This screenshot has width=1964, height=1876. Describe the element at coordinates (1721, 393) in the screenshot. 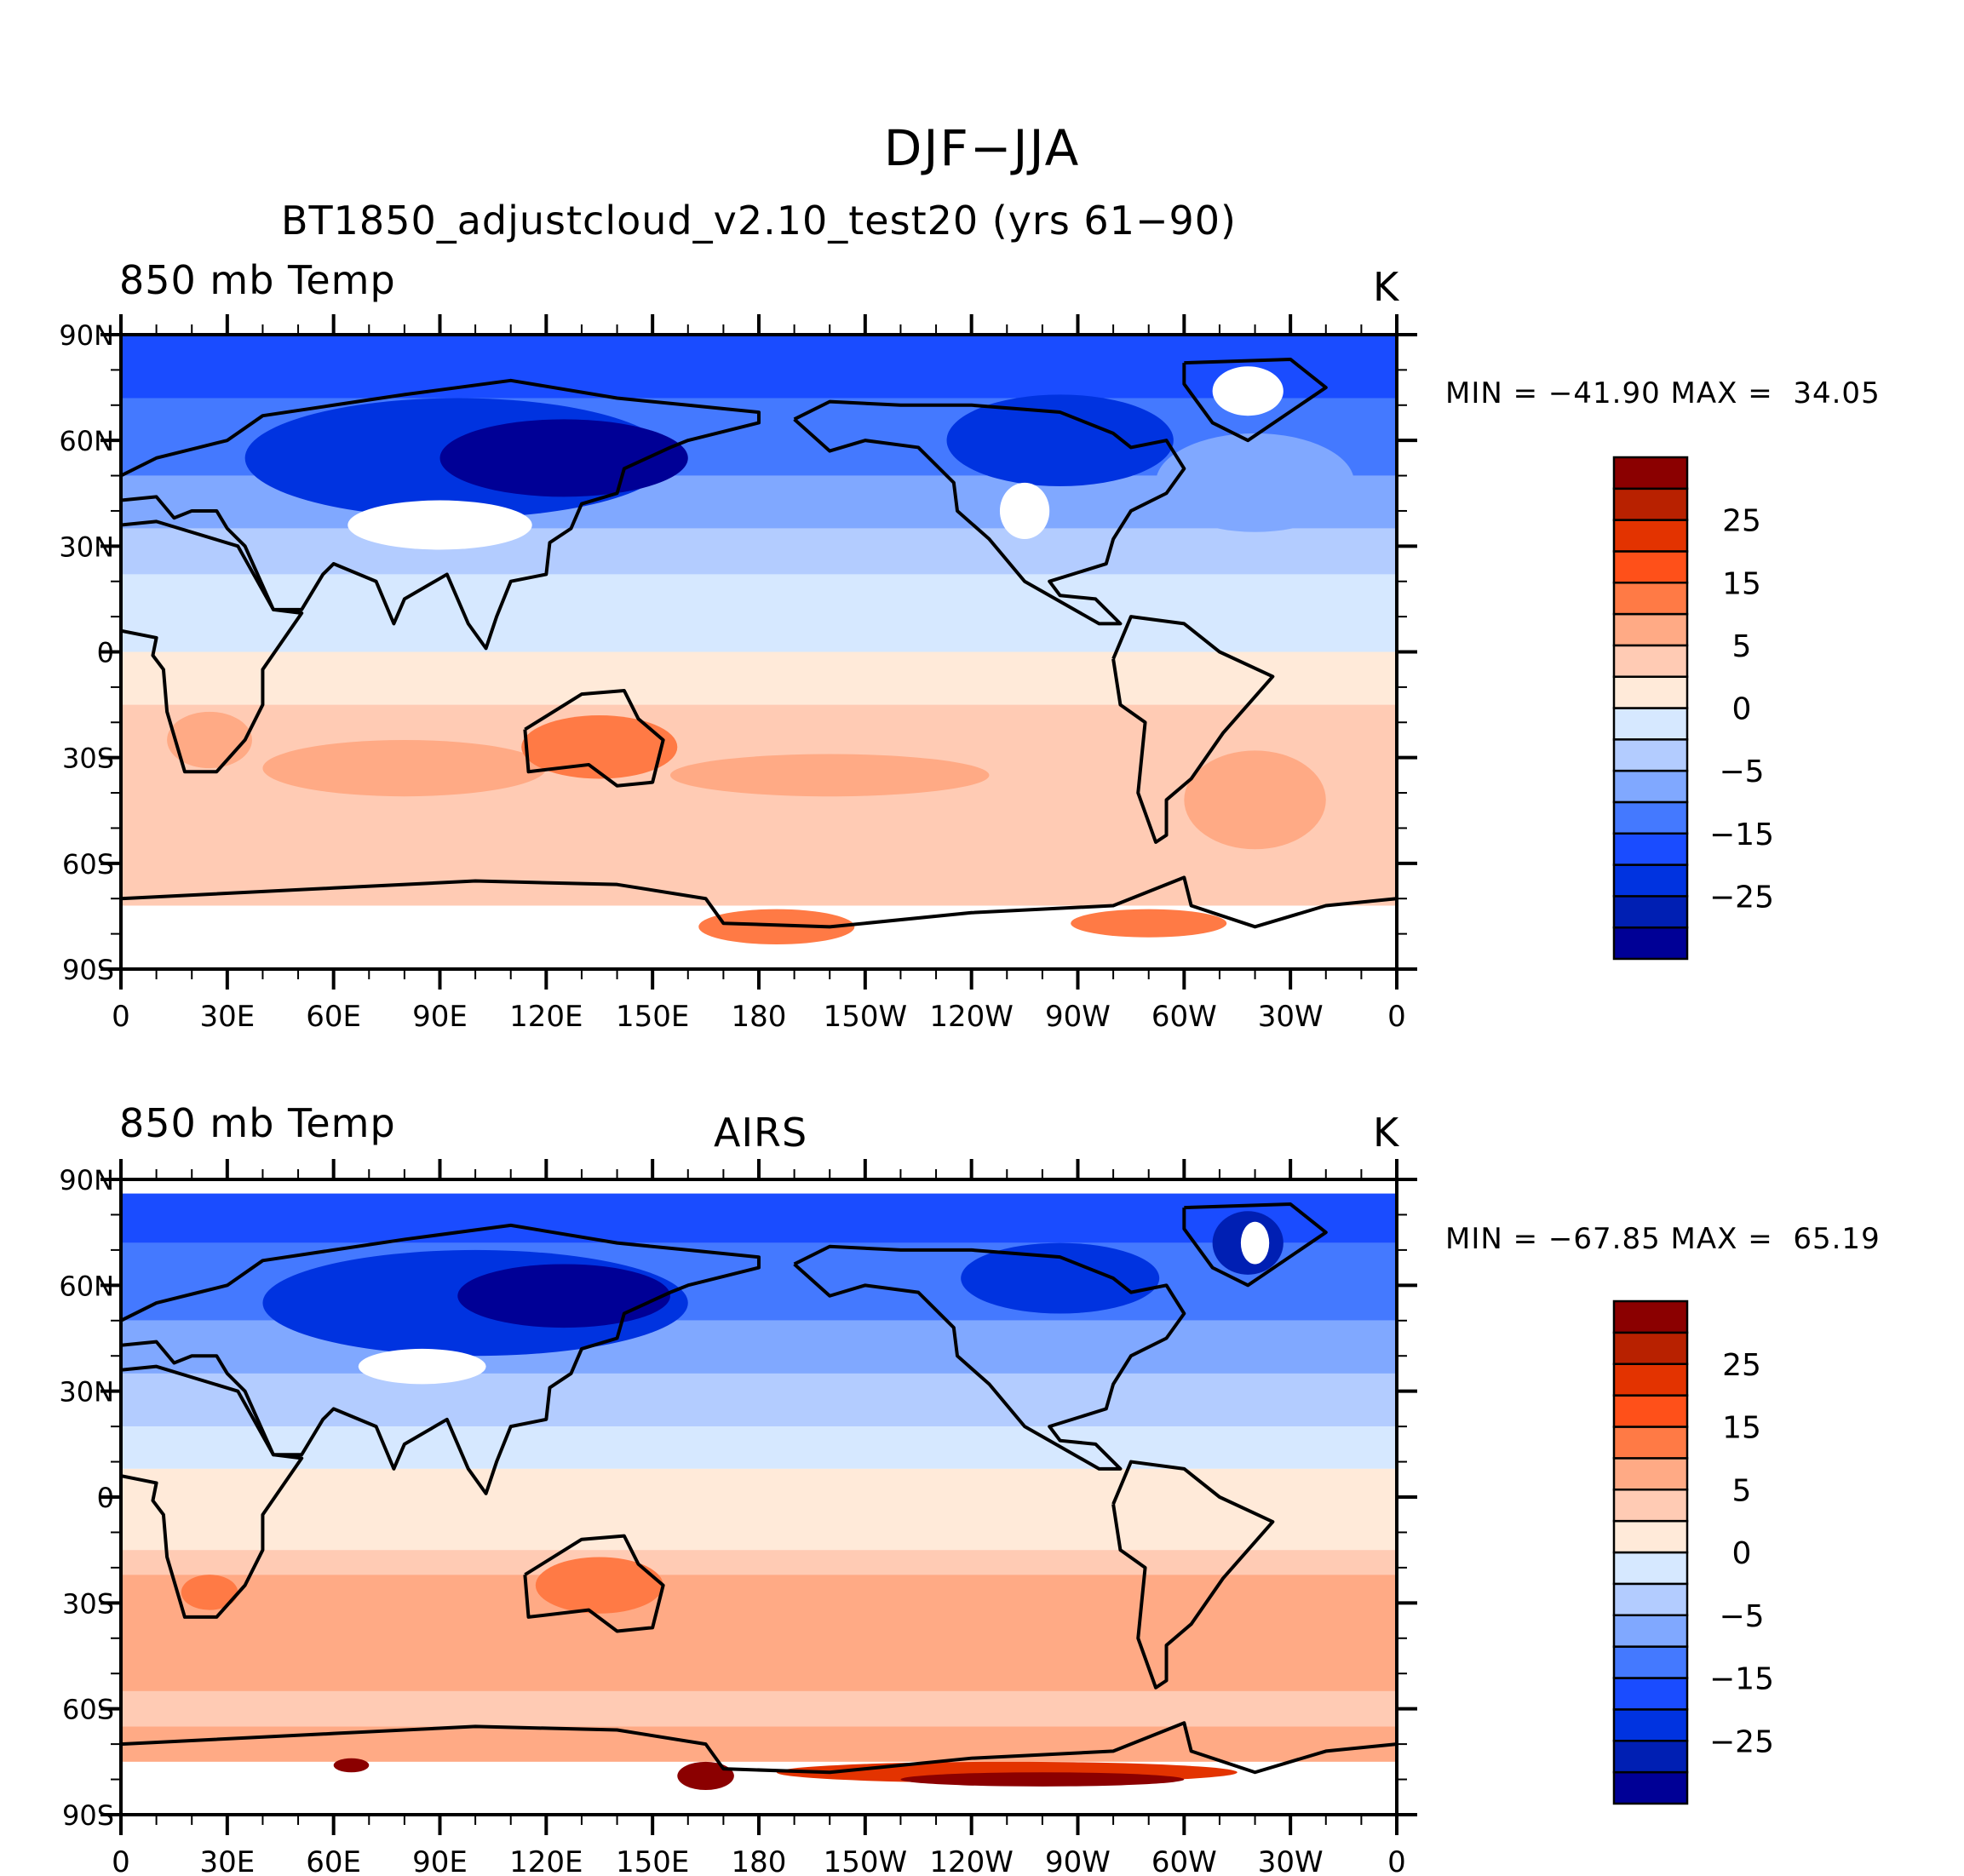

I see `panel1-max-label: MAX =` at that location.